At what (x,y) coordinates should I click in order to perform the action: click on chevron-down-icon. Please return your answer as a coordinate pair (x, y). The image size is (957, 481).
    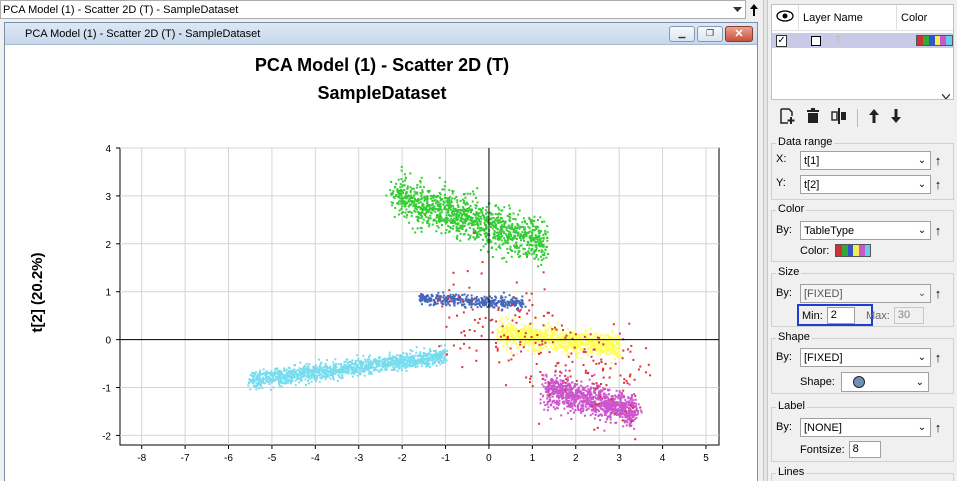
    Looking at the image, I should click on (737, 9).